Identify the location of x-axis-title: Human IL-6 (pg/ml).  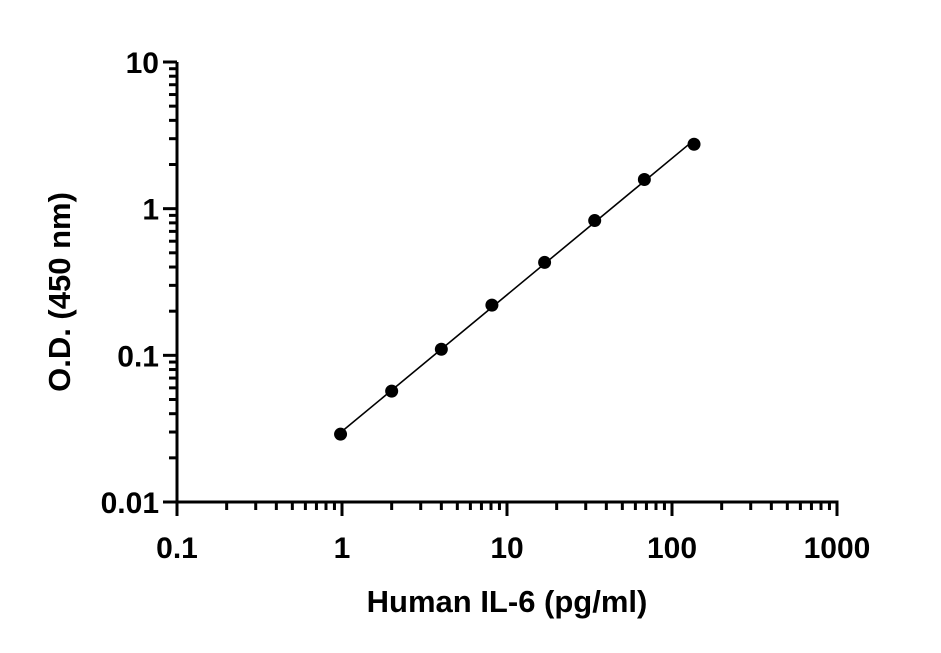
(507, 601).